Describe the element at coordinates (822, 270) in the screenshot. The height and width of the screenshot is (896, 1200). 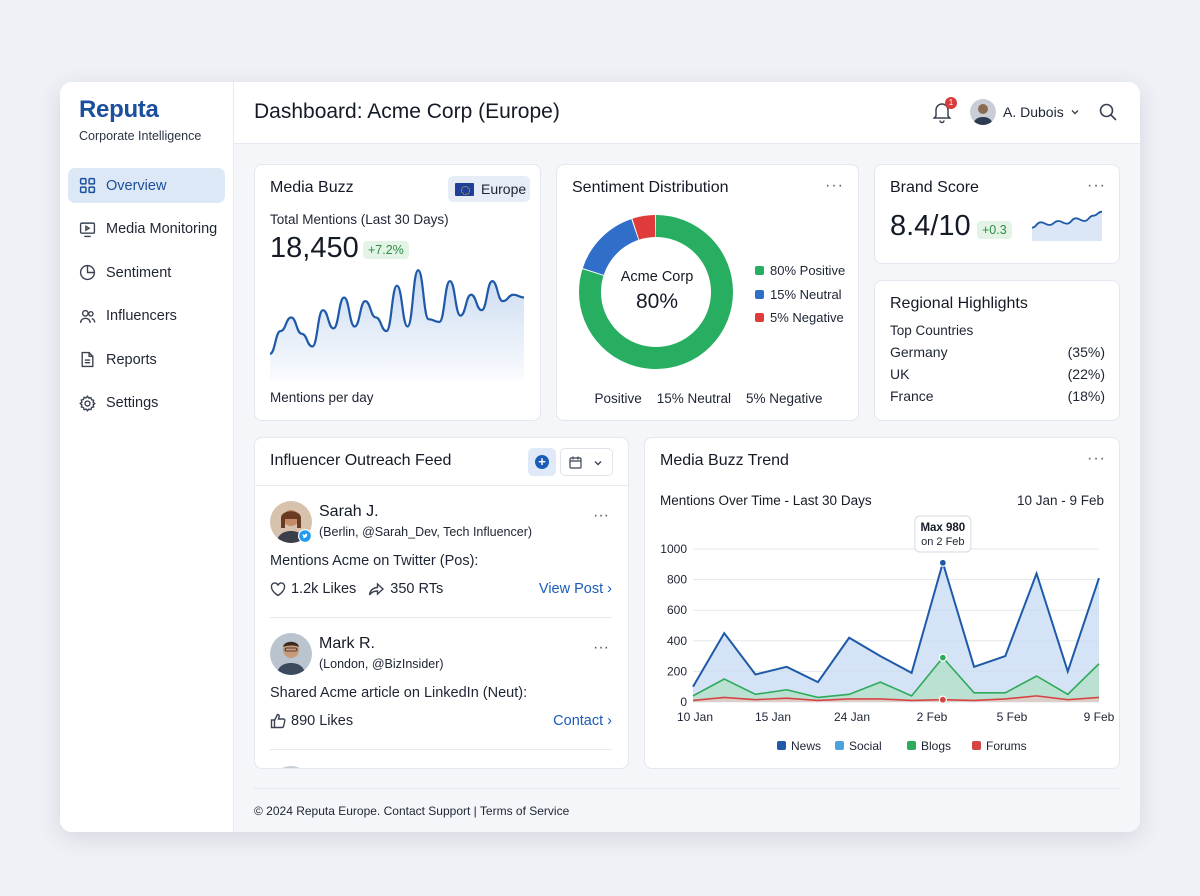
I see `legend-label: Positive` at that location.